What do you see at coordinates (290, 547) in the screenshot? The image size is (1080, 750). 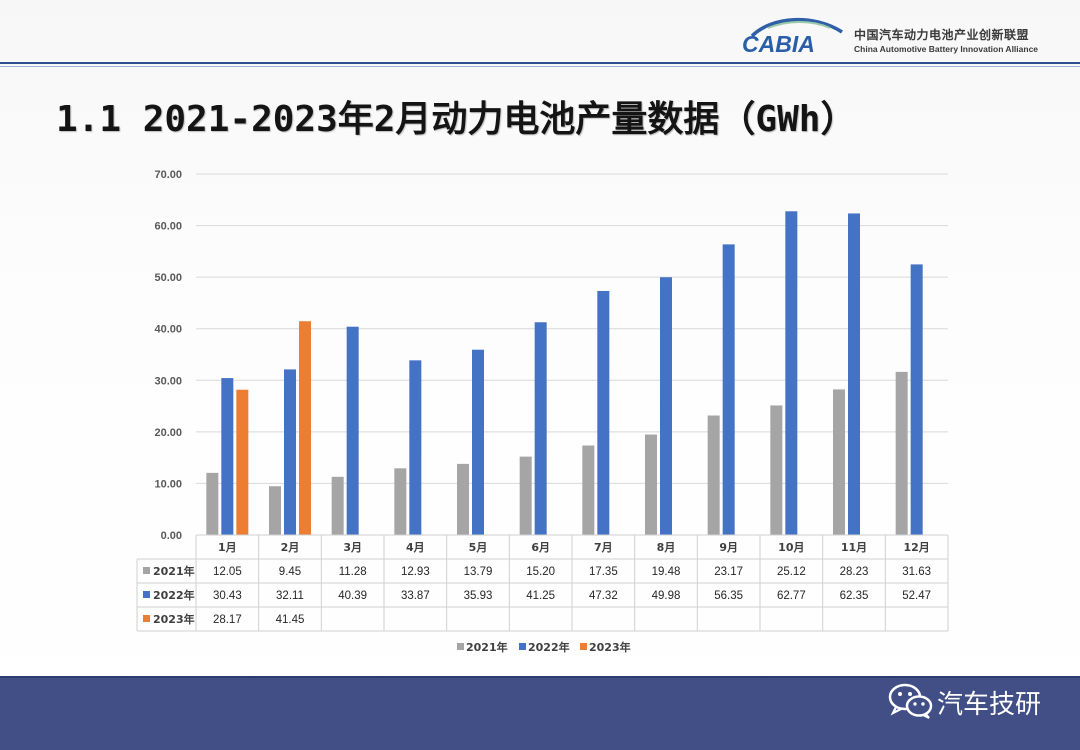 I see `x-category-label: 2月` at bounding box center [290, 547].